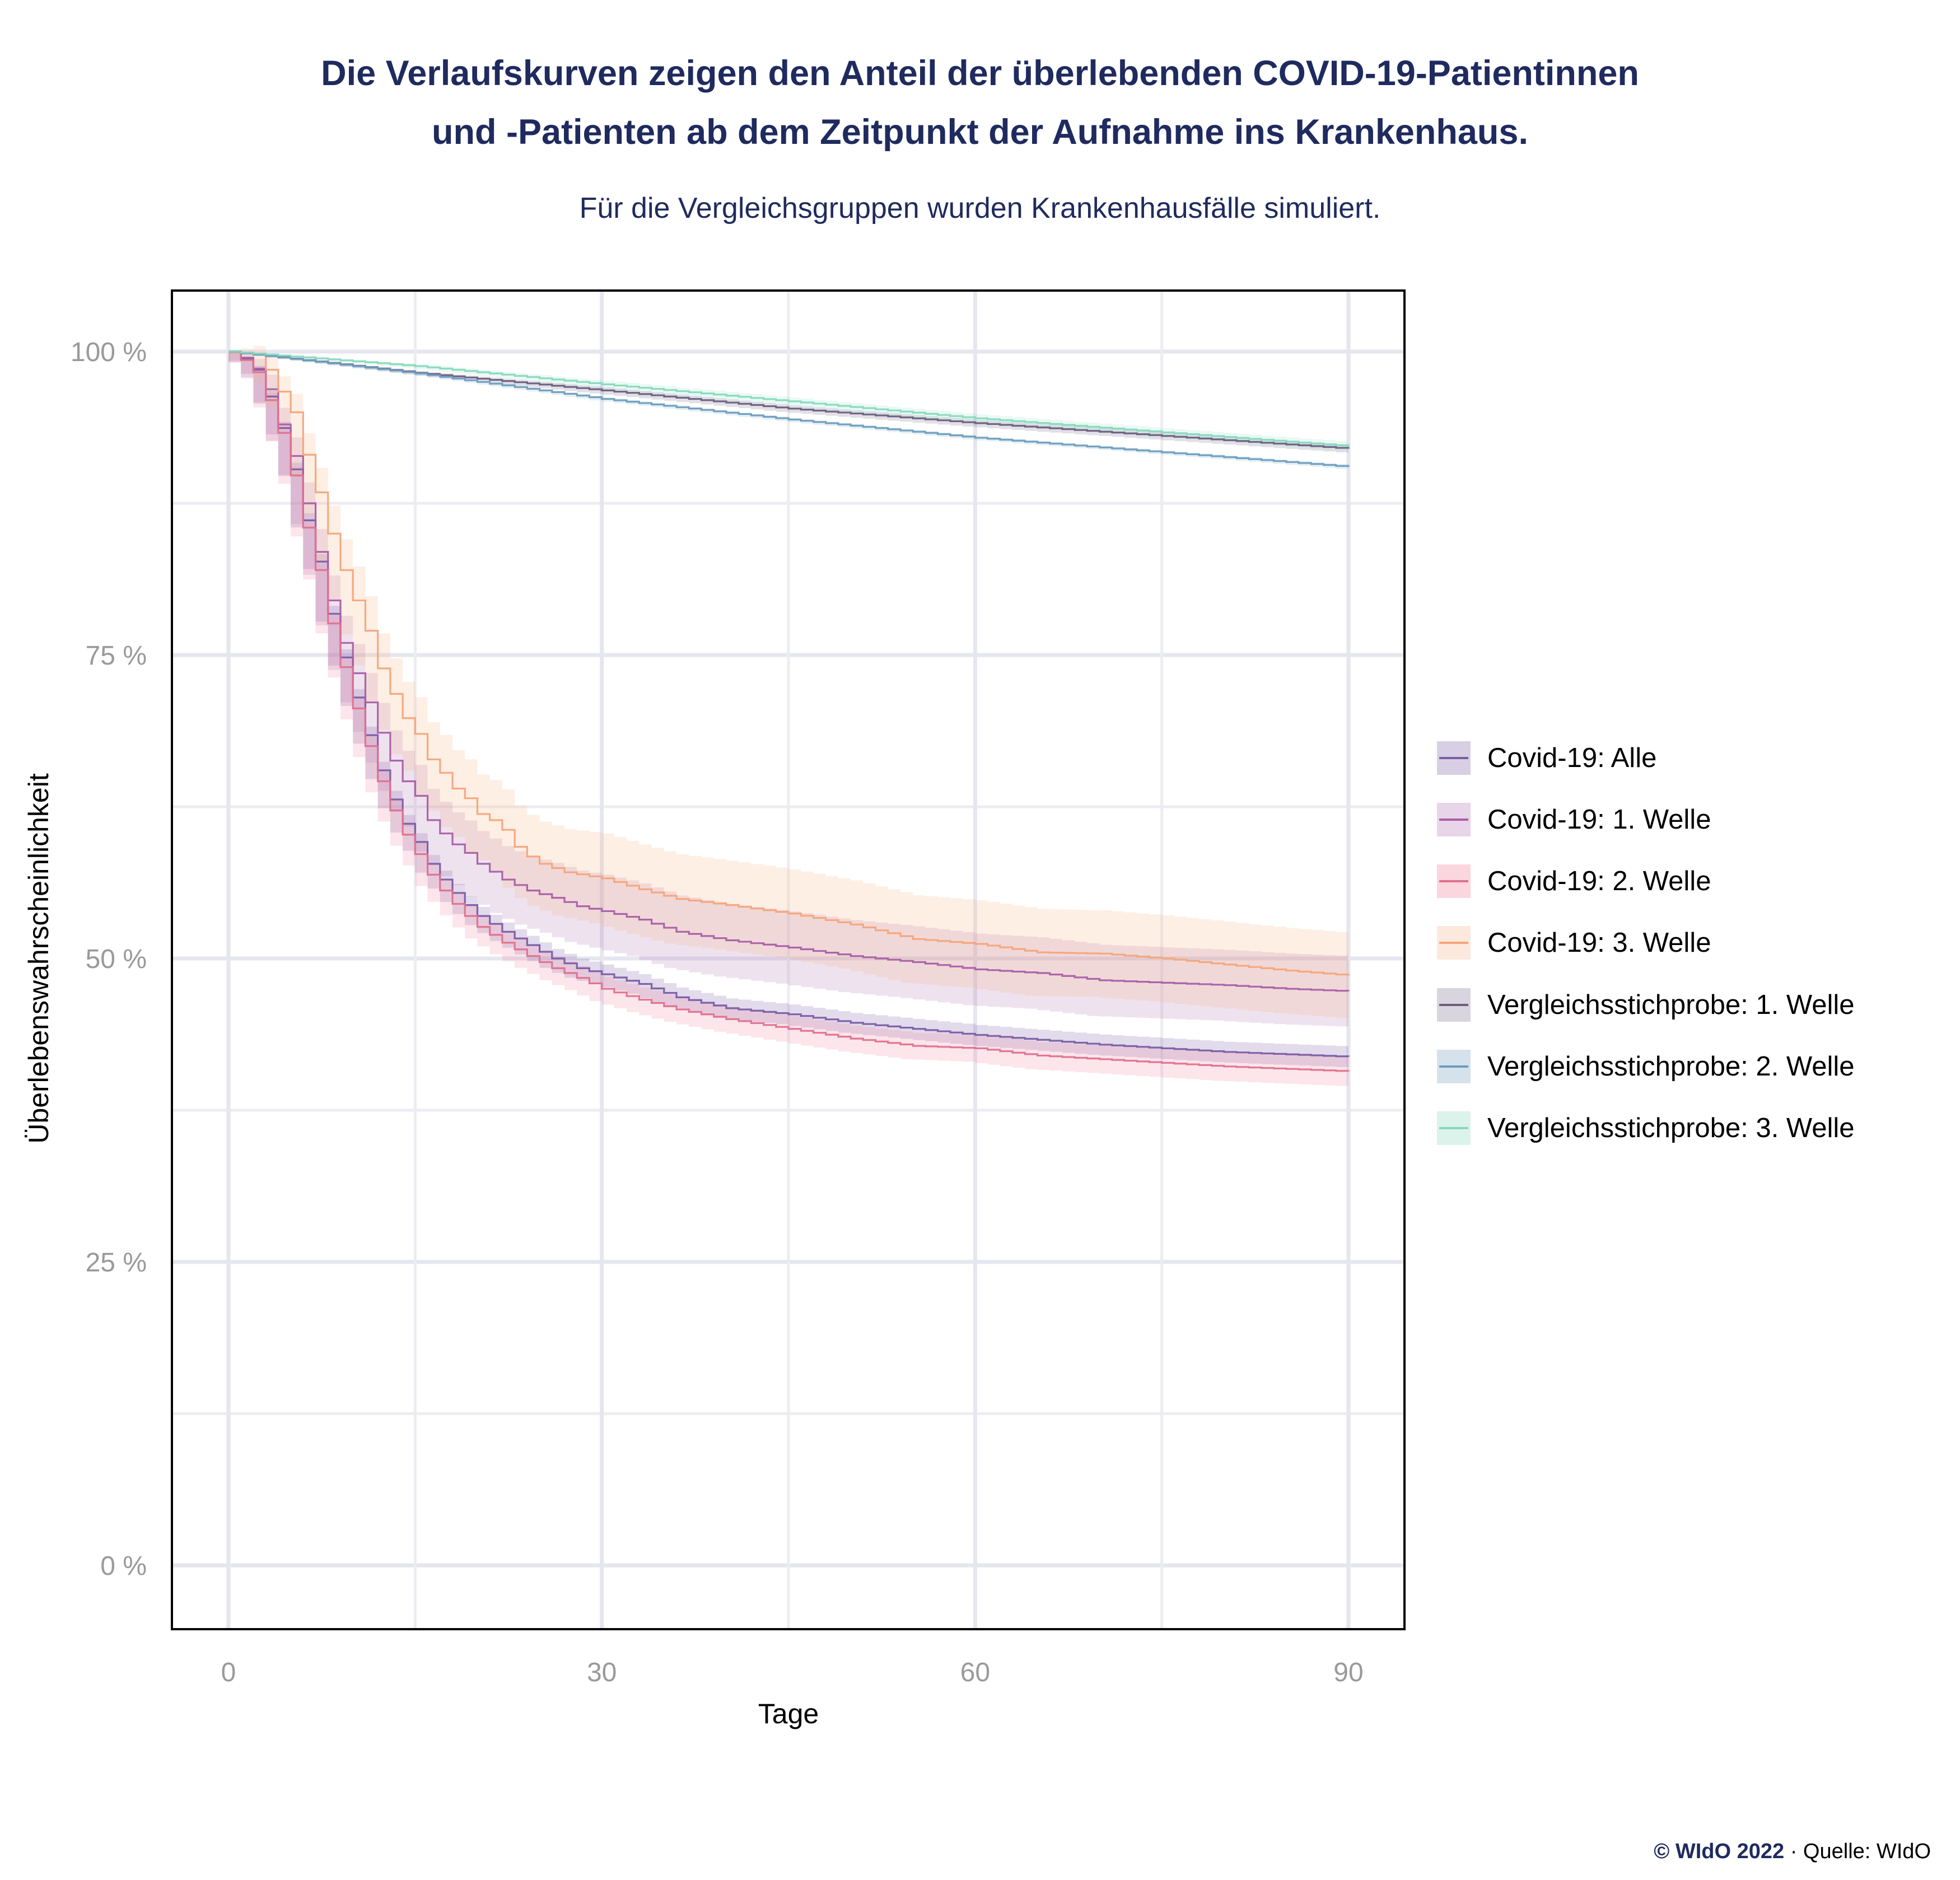 Image resolution: width=1960 pixels, height=1880 pixels. Describe the element at coordinates (975, 1672) in the screenshot. I see `x-tick-label: 60` at that location.